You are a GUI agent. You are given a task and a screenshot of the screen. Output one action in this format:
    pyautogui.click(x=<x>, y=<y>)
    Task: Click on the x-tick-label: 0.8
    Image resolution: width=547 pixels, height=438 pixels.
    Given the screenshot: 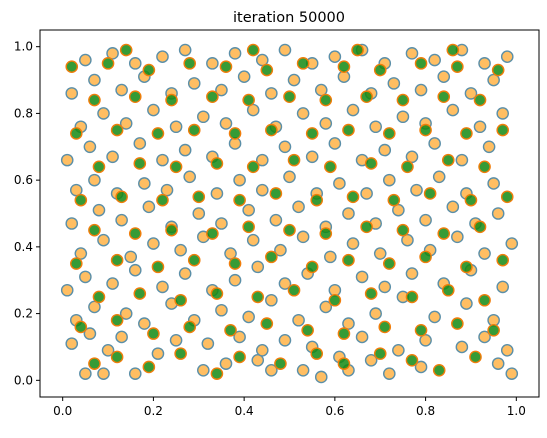 What is the action you would take?
    pyautogui.click(x=425, y=411)
    